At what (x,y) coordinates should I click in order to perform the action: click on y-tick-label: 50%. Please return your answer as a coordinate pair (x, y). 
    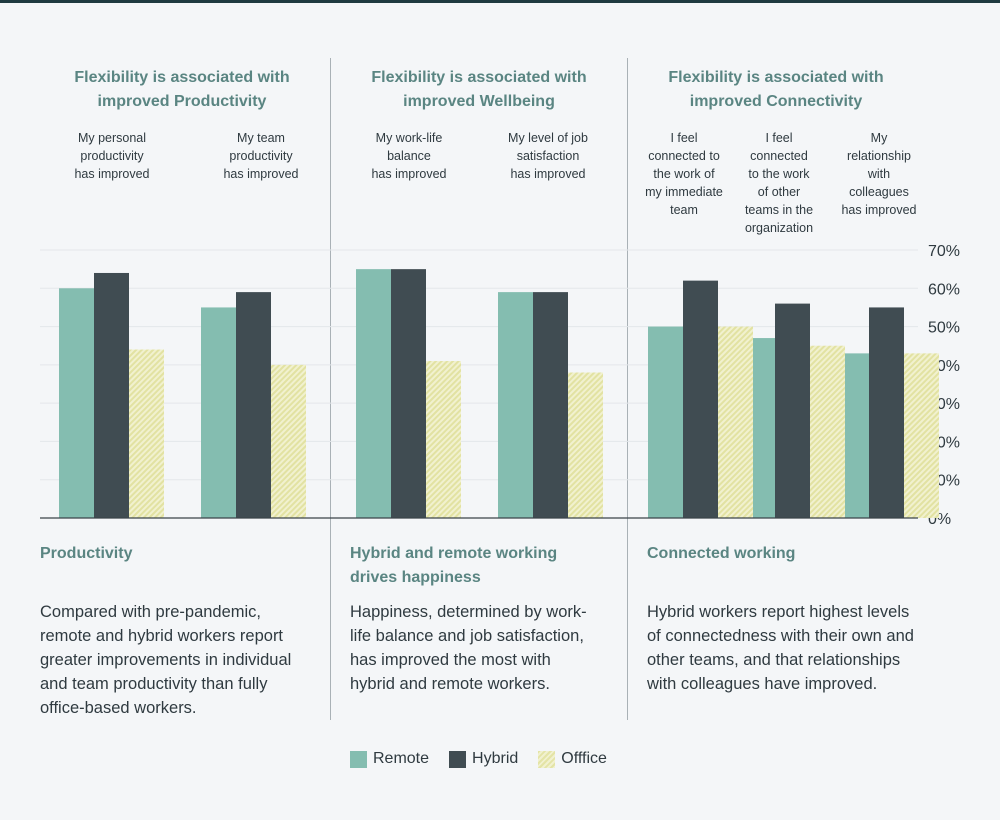
    Looking at the image, I should click on (944, 328).